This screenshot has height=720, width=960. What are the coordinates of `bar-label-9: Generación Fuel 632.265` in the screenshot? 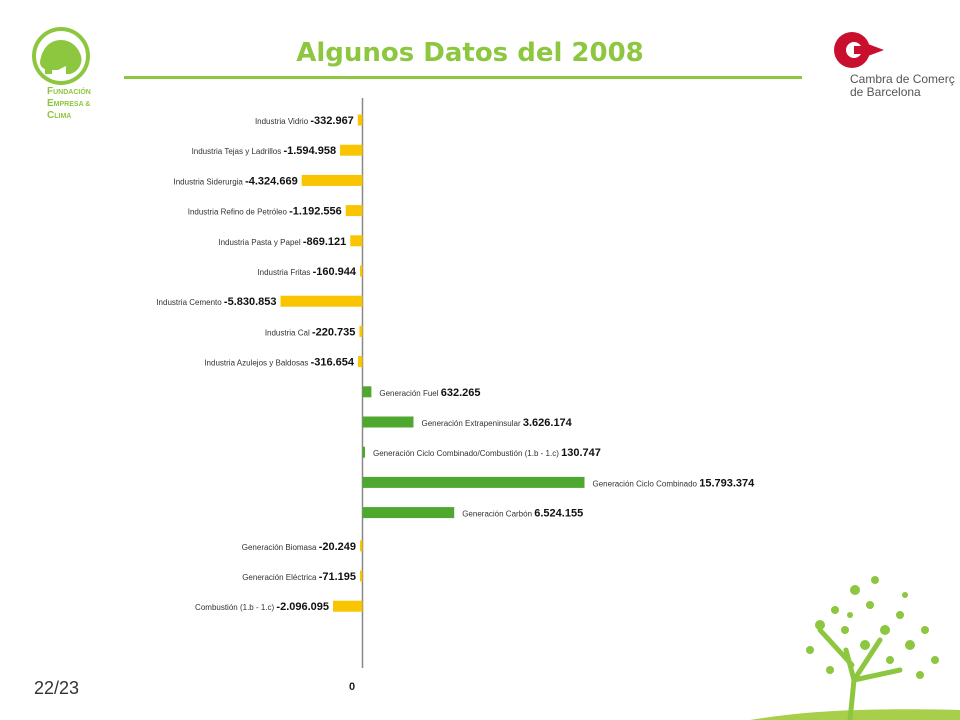 It's located at (429, 393).